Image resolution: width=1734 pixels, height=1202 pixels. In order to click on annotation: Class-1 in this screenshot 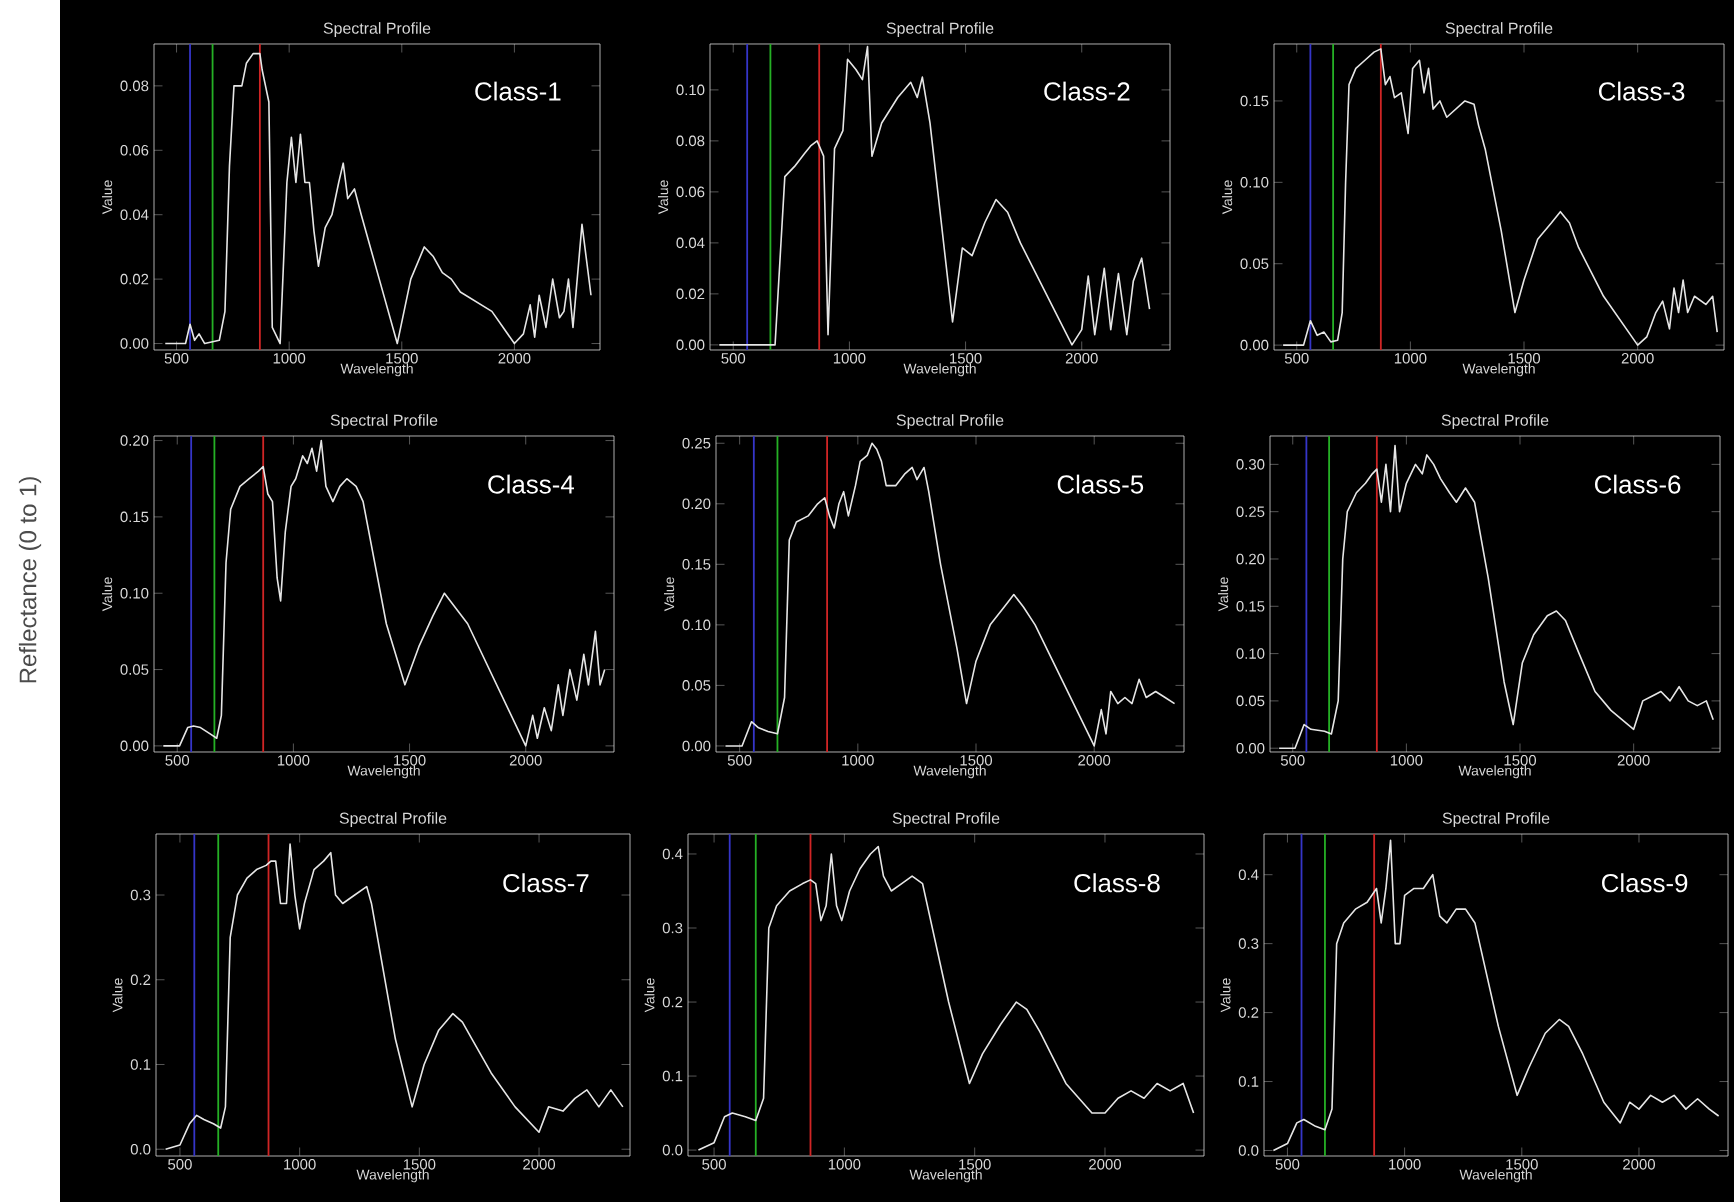, I will do `click(518, 91)`.